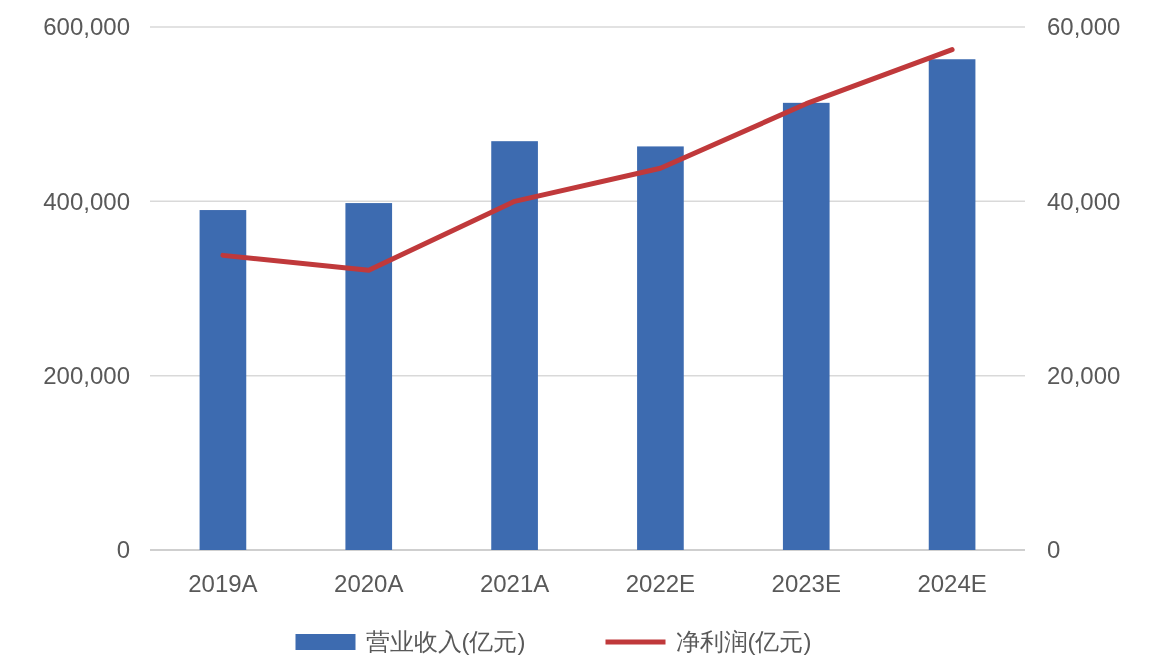  I want to click on y2-tick-label: 0, so click(1054, 550).